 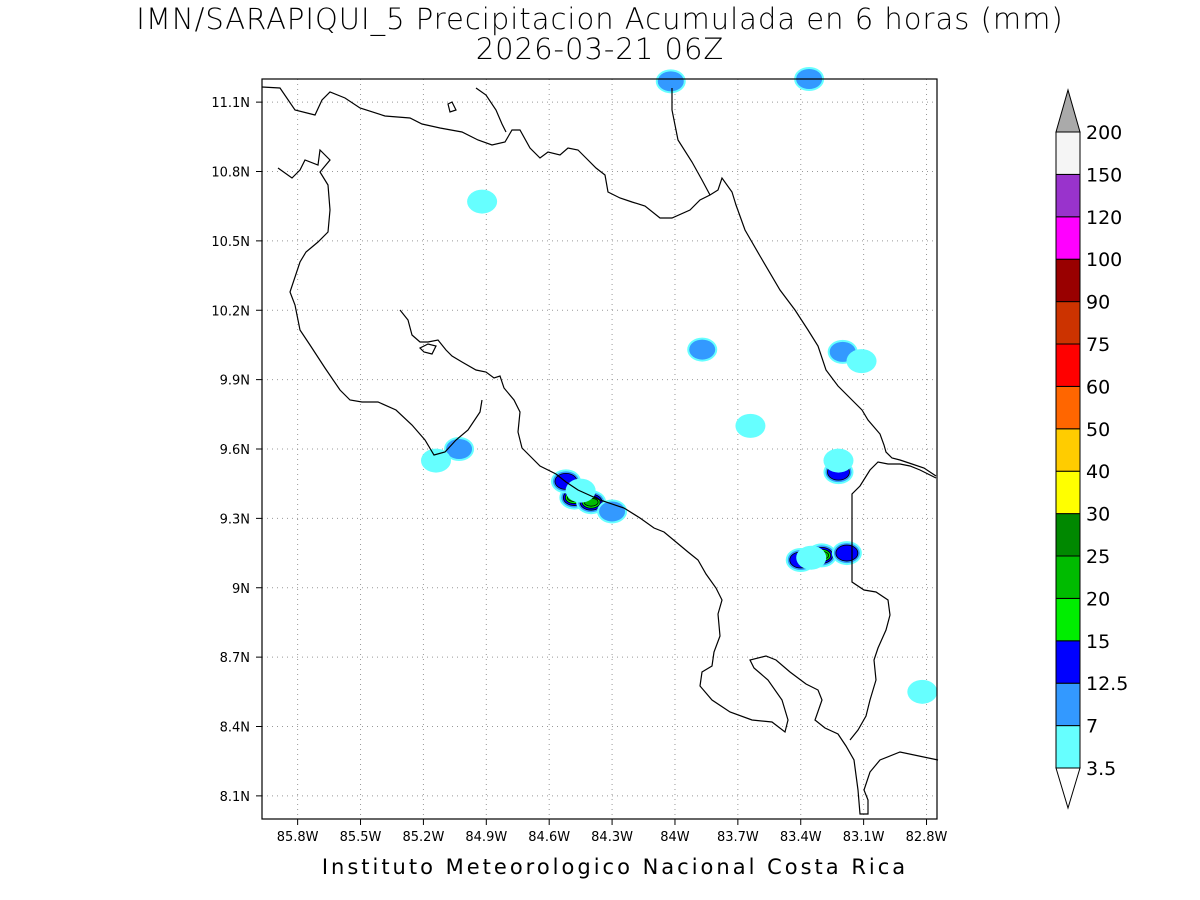 What do you see at coordinates (593, 141) in the screenshot?
I see `lake-nicaragua-edge` at bounding box center [593, 141].